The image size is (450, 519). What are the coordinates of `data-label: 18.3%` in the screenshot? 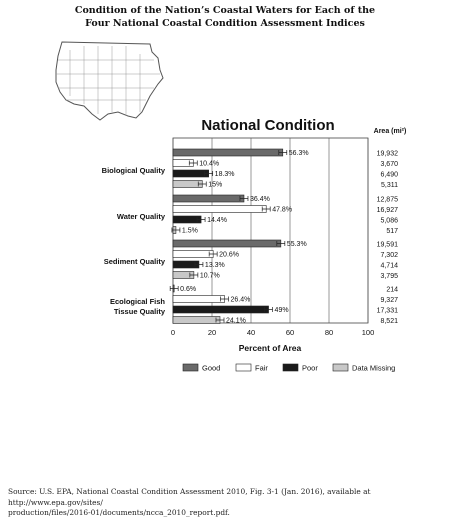 It's located at (225, 174).